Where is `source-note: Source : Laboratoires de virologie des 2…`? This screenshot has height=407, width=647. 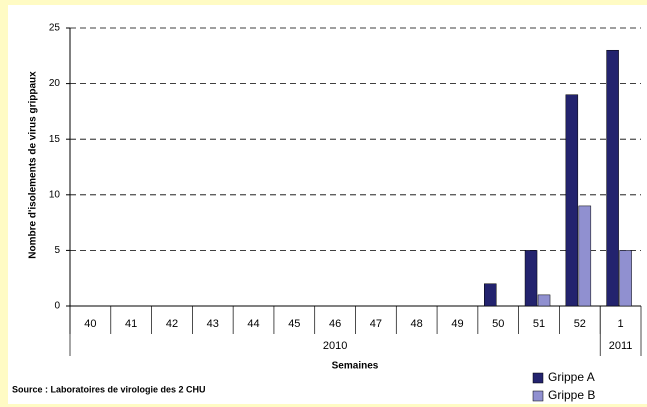
source-note: Source : Laboratoires de virologie des 2… is located at coordinates (109, 389).